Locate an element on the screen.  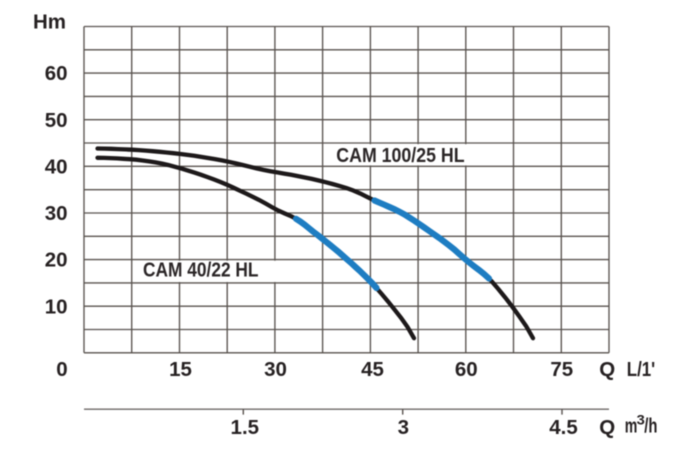
svg-text: 40 is located at coordinates (56, 166).